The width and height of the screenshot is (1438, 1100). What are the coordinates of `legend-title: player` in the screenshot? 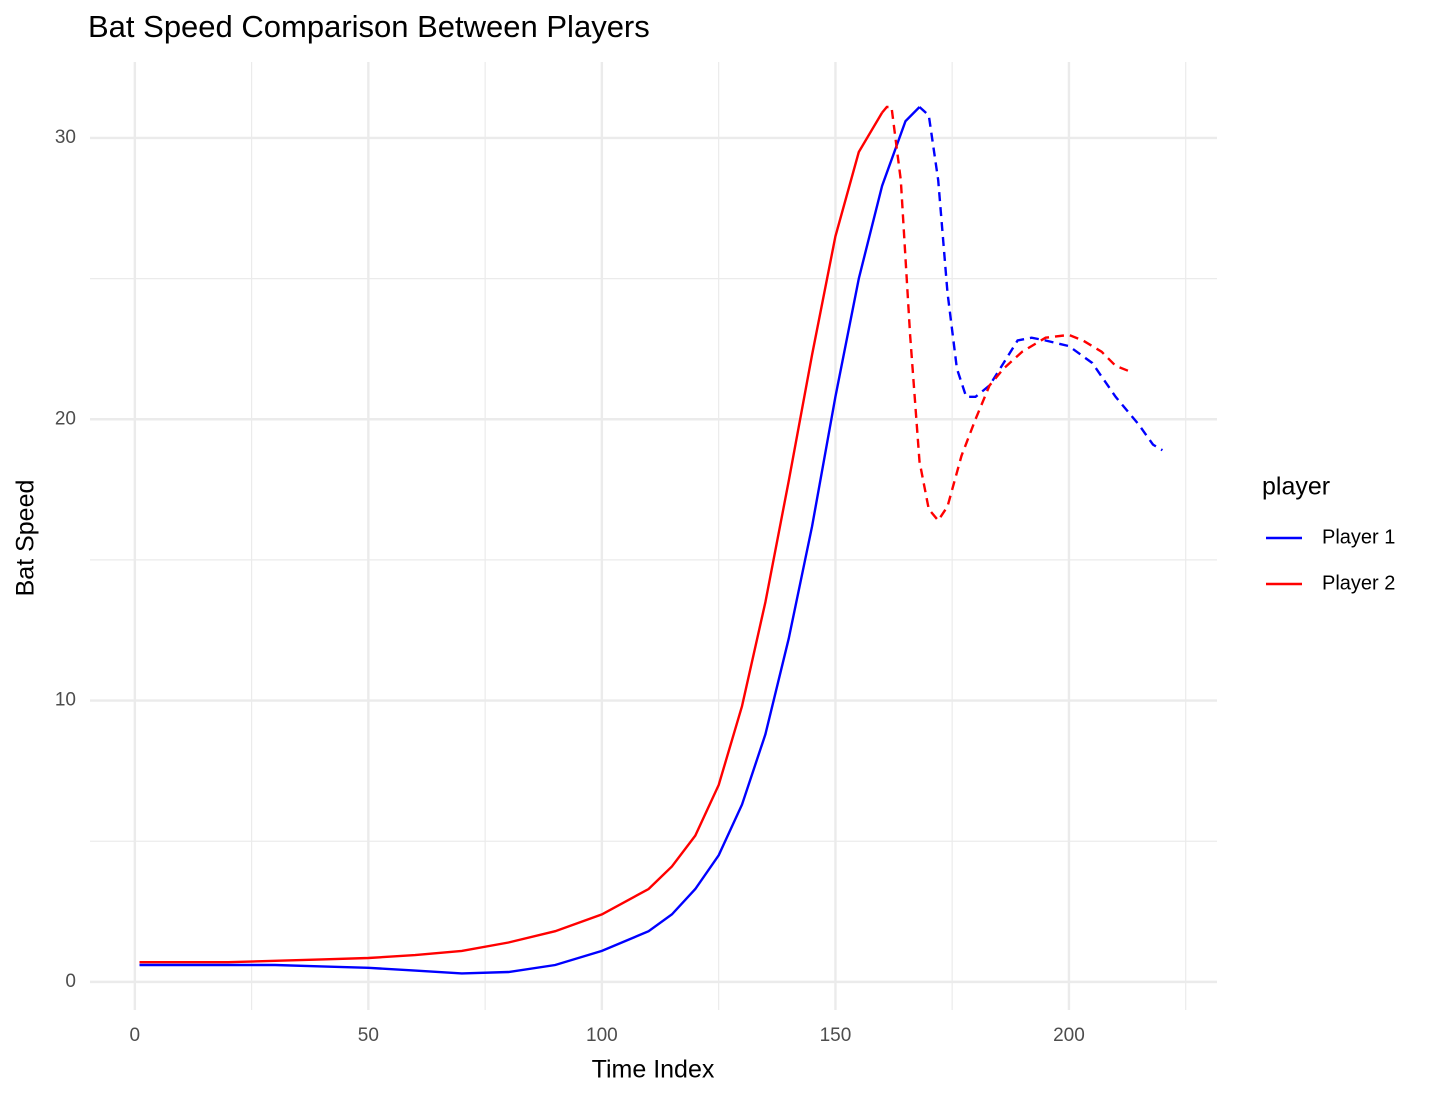 It's located at (1296, 487).